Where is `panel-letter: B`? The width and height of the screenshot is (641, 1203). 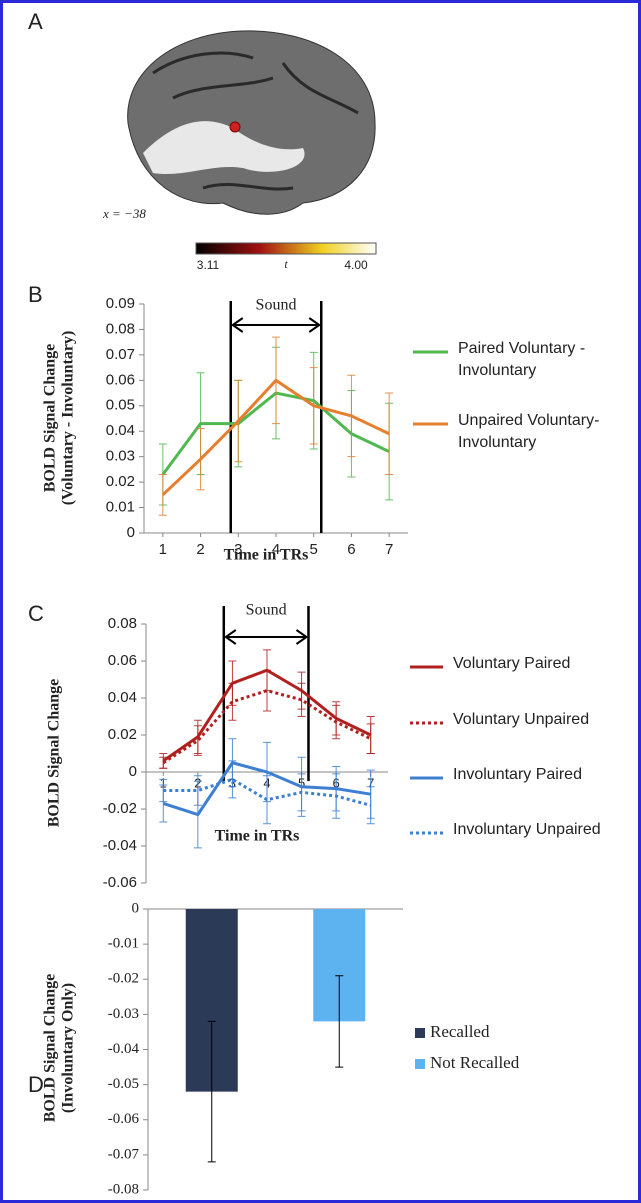
panel-letter: B is located at coordinates (35, 294).